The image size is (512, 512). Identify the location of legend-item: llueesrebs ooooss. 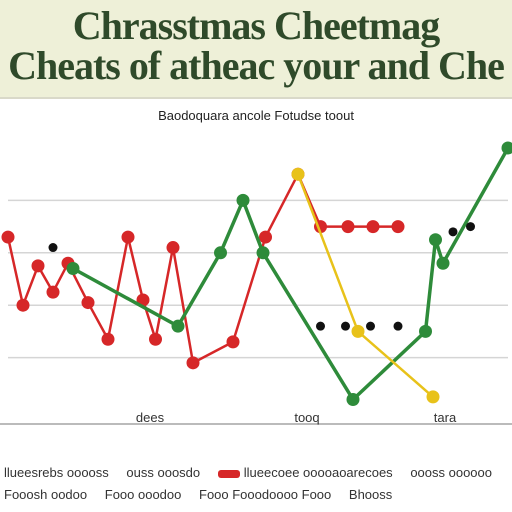
(56, 473).